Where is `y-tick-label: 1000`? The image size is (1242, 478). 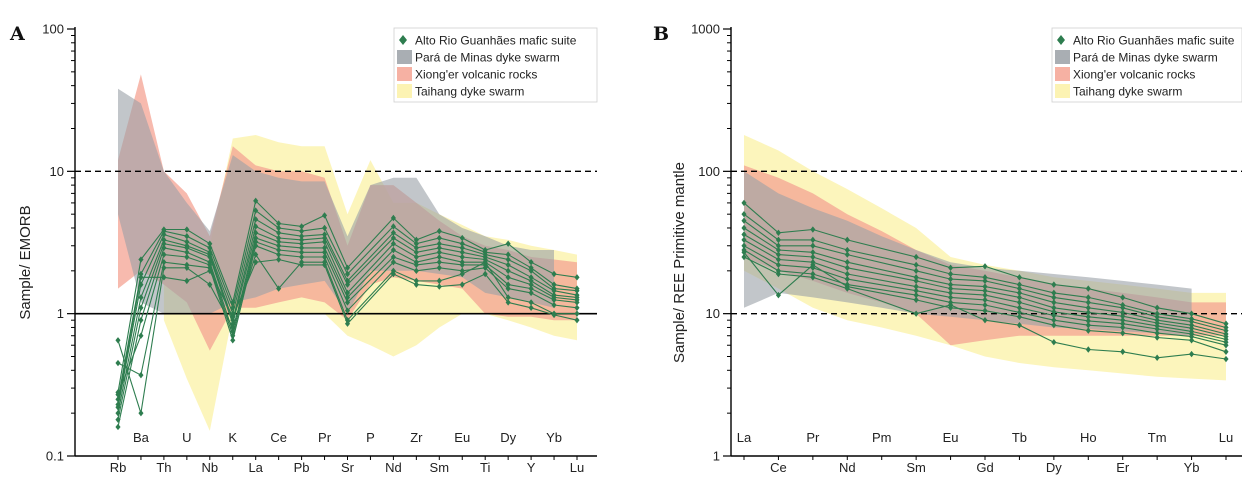 y-tick-label: 1000 is located at coordinates (705, 29).